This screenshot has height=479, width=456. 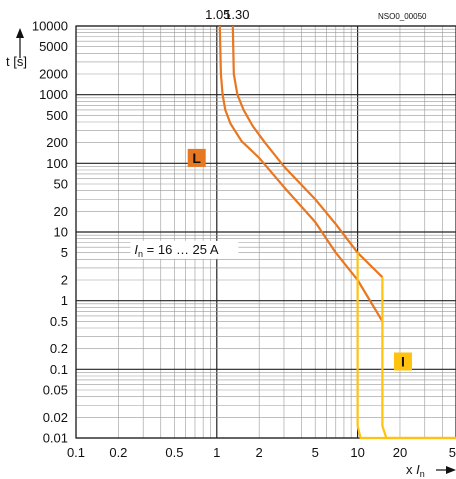 I want to click on x-tick-label: 5, so click(x=315, y=452).